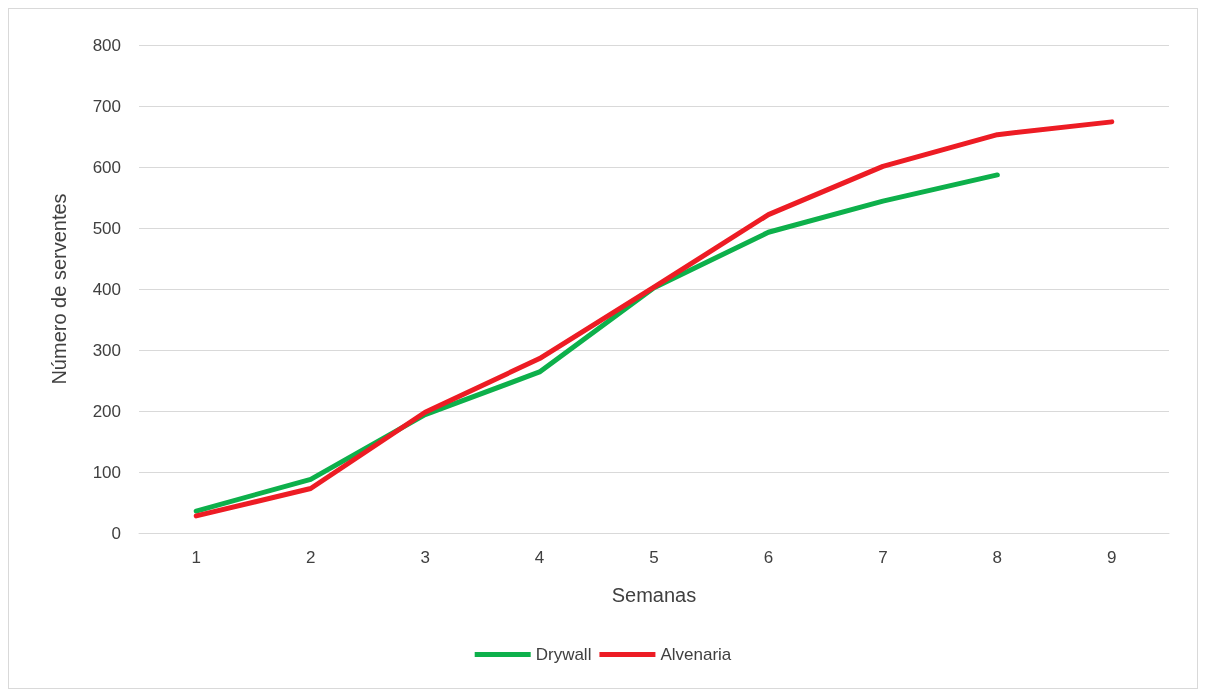 This screenshot has height=697, width=1206. Describe the element at coordinates (106, 228) in the screenshot. I see `y-tick-label: 500` at that location.